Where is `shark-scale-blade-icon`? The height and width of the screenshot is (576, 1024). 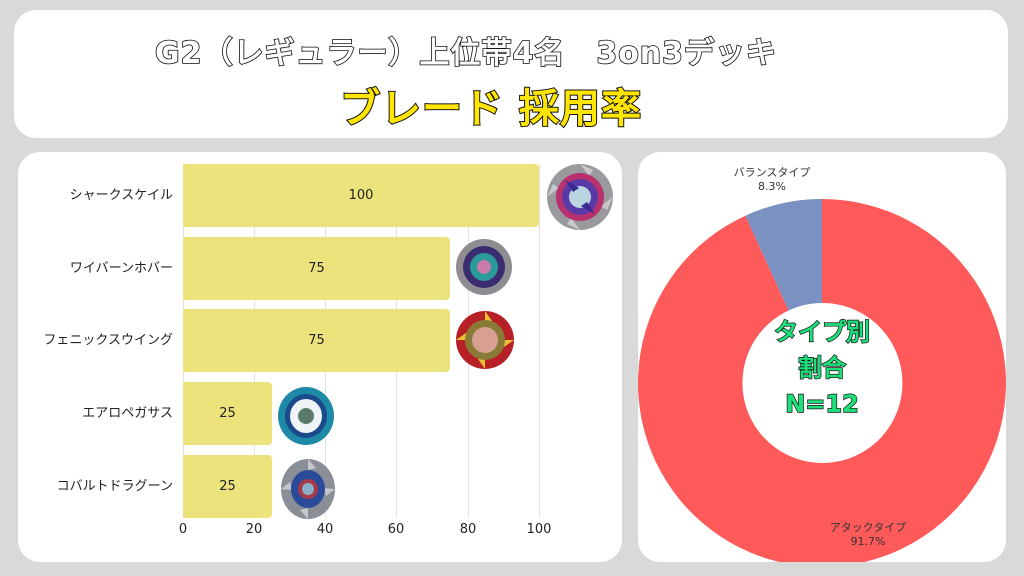
shark-scale-blade-icon is located at coordinates (580, 197).